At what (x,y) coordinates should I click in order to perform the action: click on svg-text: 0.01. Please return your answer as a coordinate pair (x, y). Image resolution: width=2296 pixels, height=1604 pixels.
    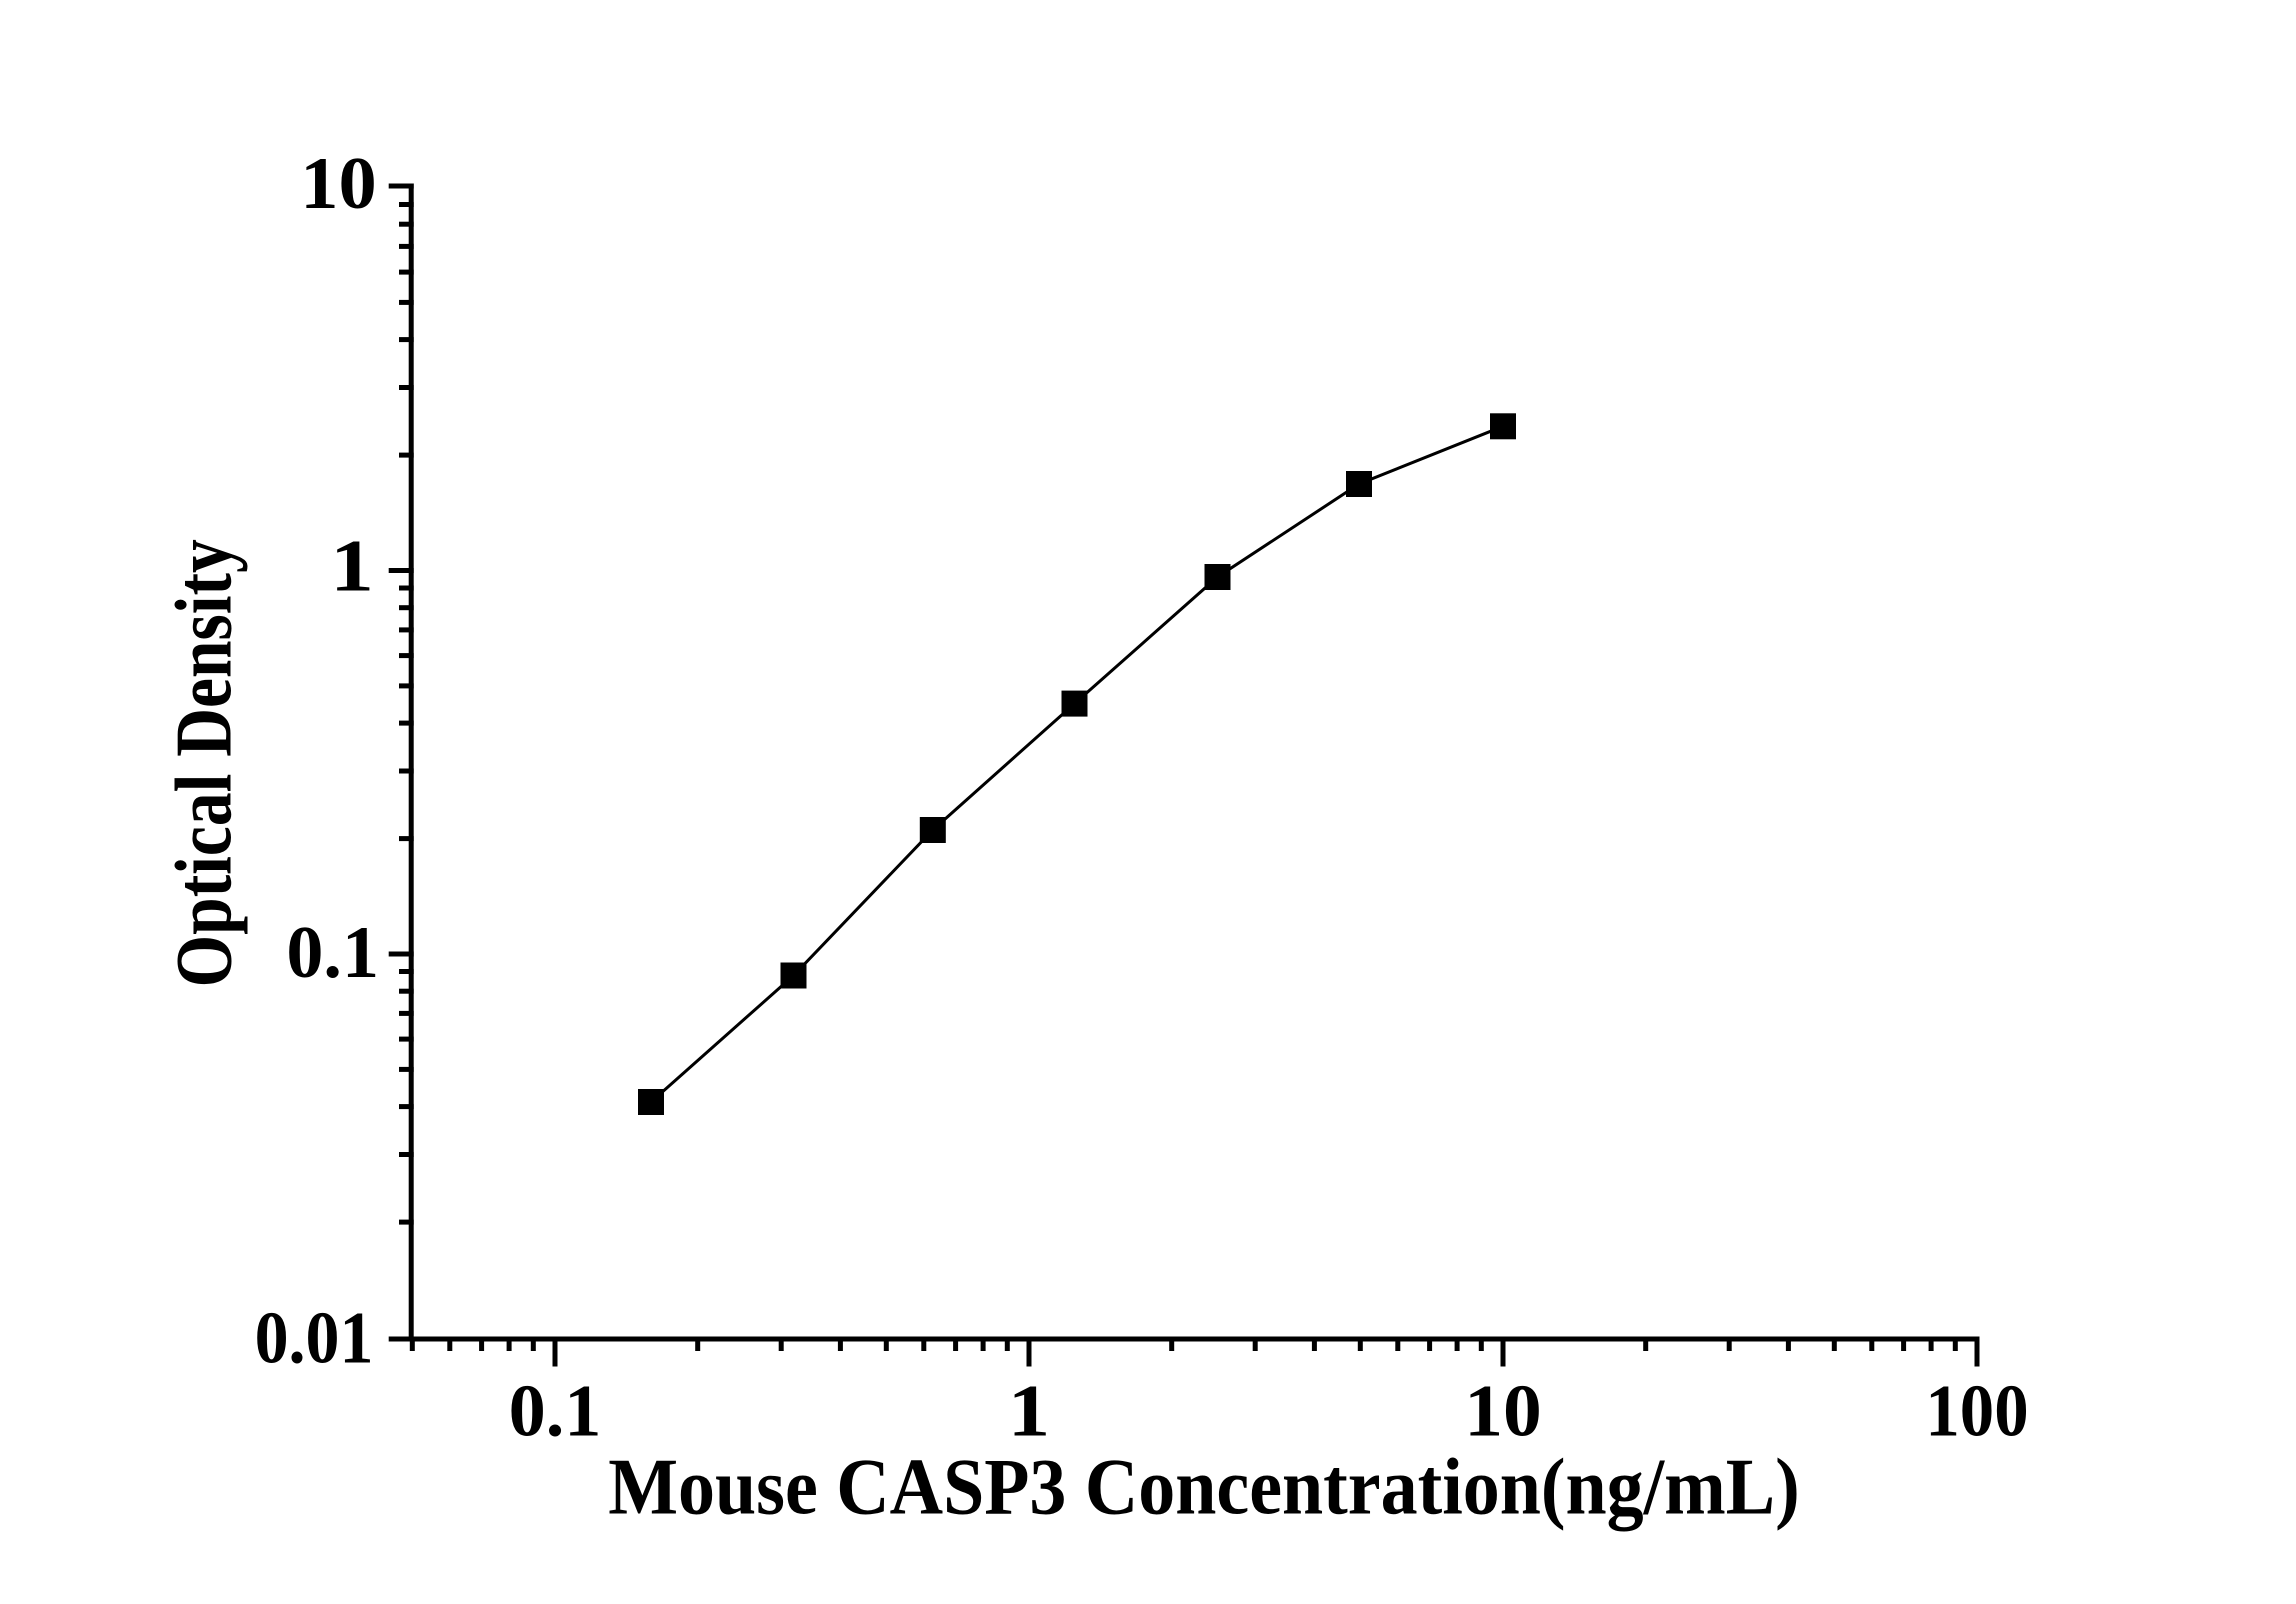
    Looking at the image, I should click on (314, 1339).